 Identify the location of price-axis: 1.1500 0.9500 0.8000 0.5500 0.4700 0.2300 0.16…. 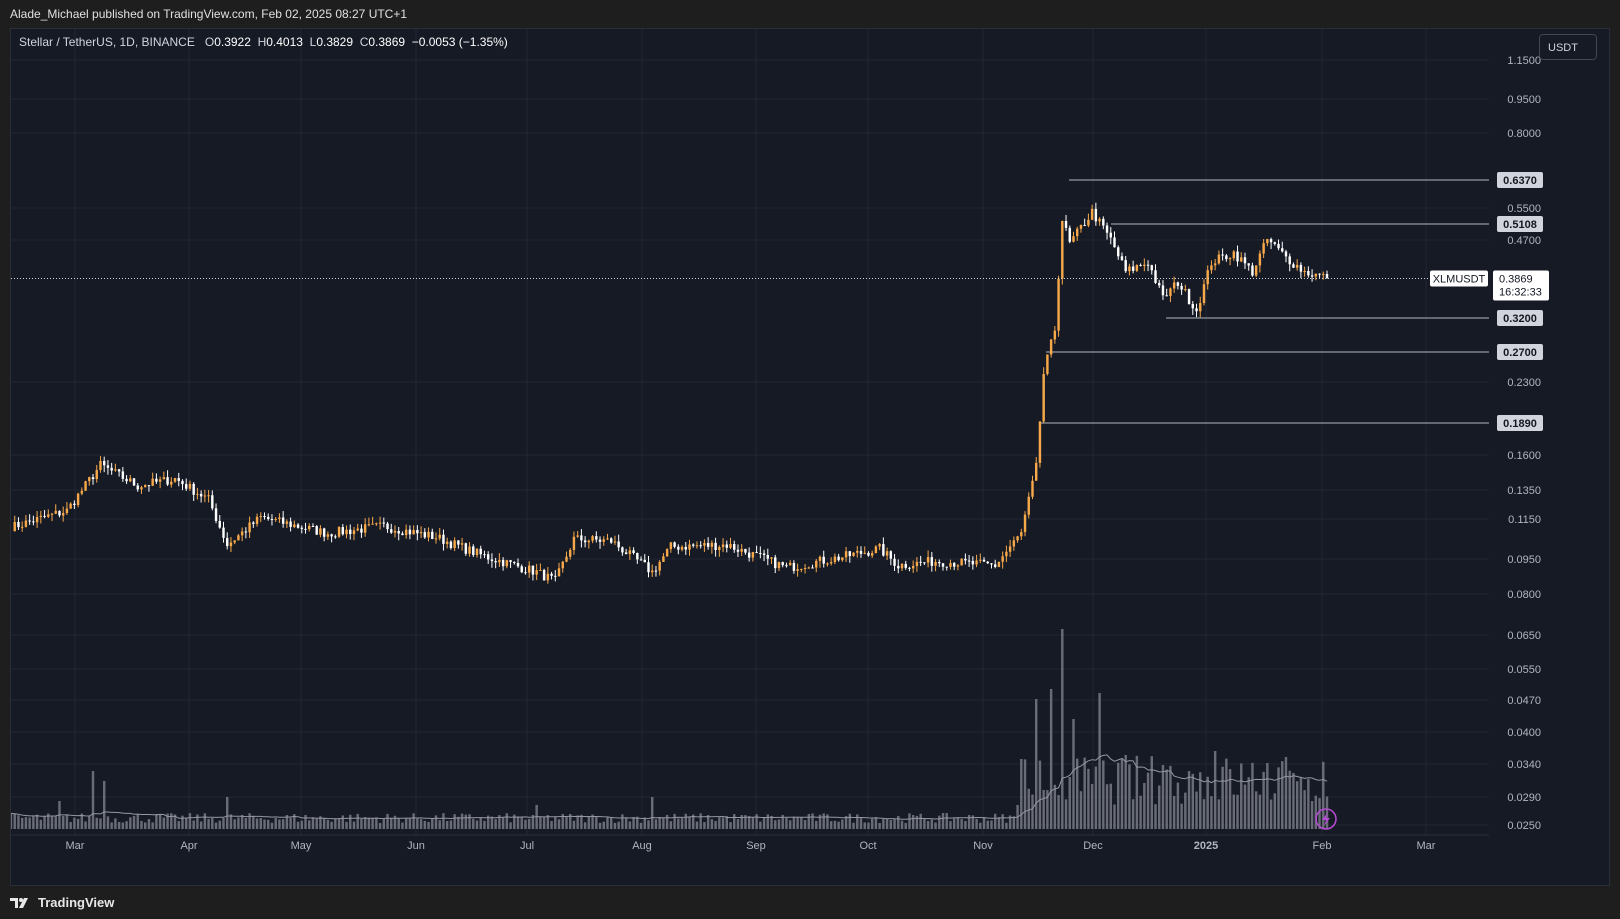
(1520, 443).